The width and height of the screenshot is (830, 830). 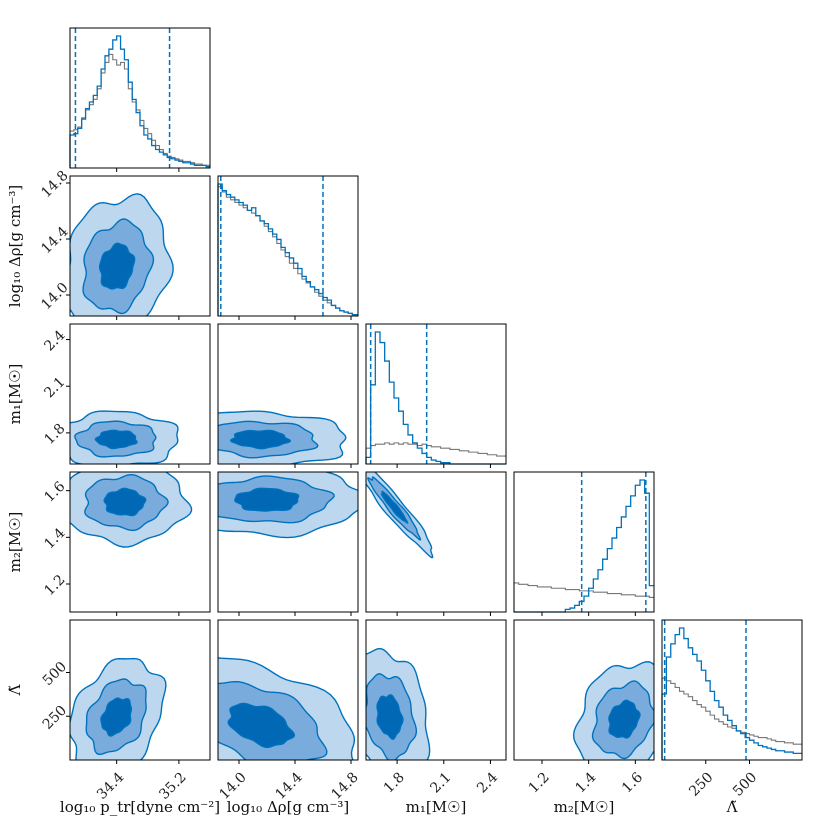 I want to click on y-axis-label-m1: m₁[M☉], so click(x=15, y=394).